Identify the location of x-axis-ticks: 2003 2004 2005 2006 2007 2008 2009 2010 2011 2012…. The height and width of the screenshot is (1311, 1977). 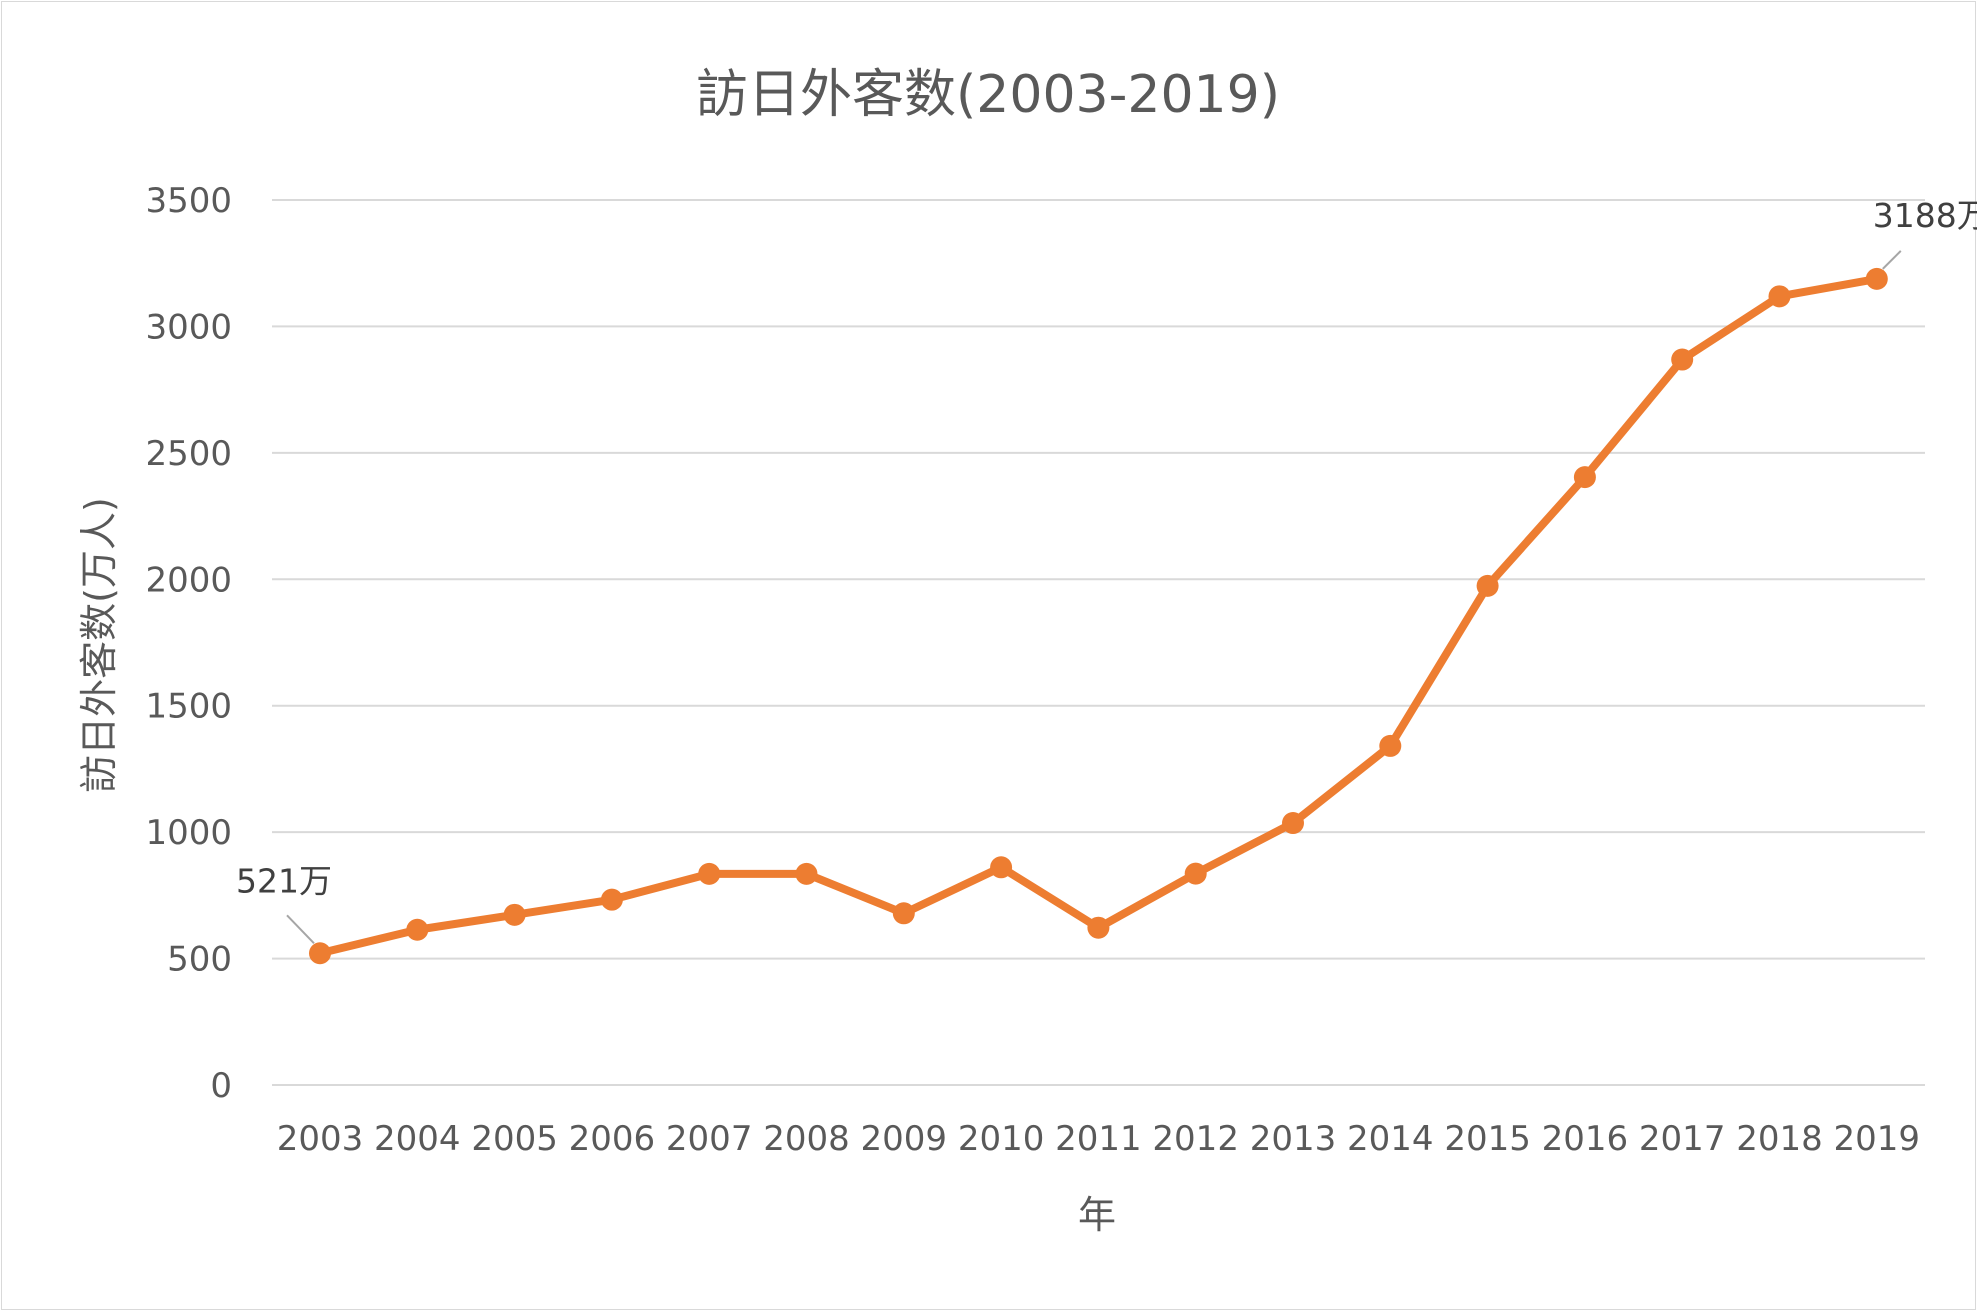
(1098, 1139).